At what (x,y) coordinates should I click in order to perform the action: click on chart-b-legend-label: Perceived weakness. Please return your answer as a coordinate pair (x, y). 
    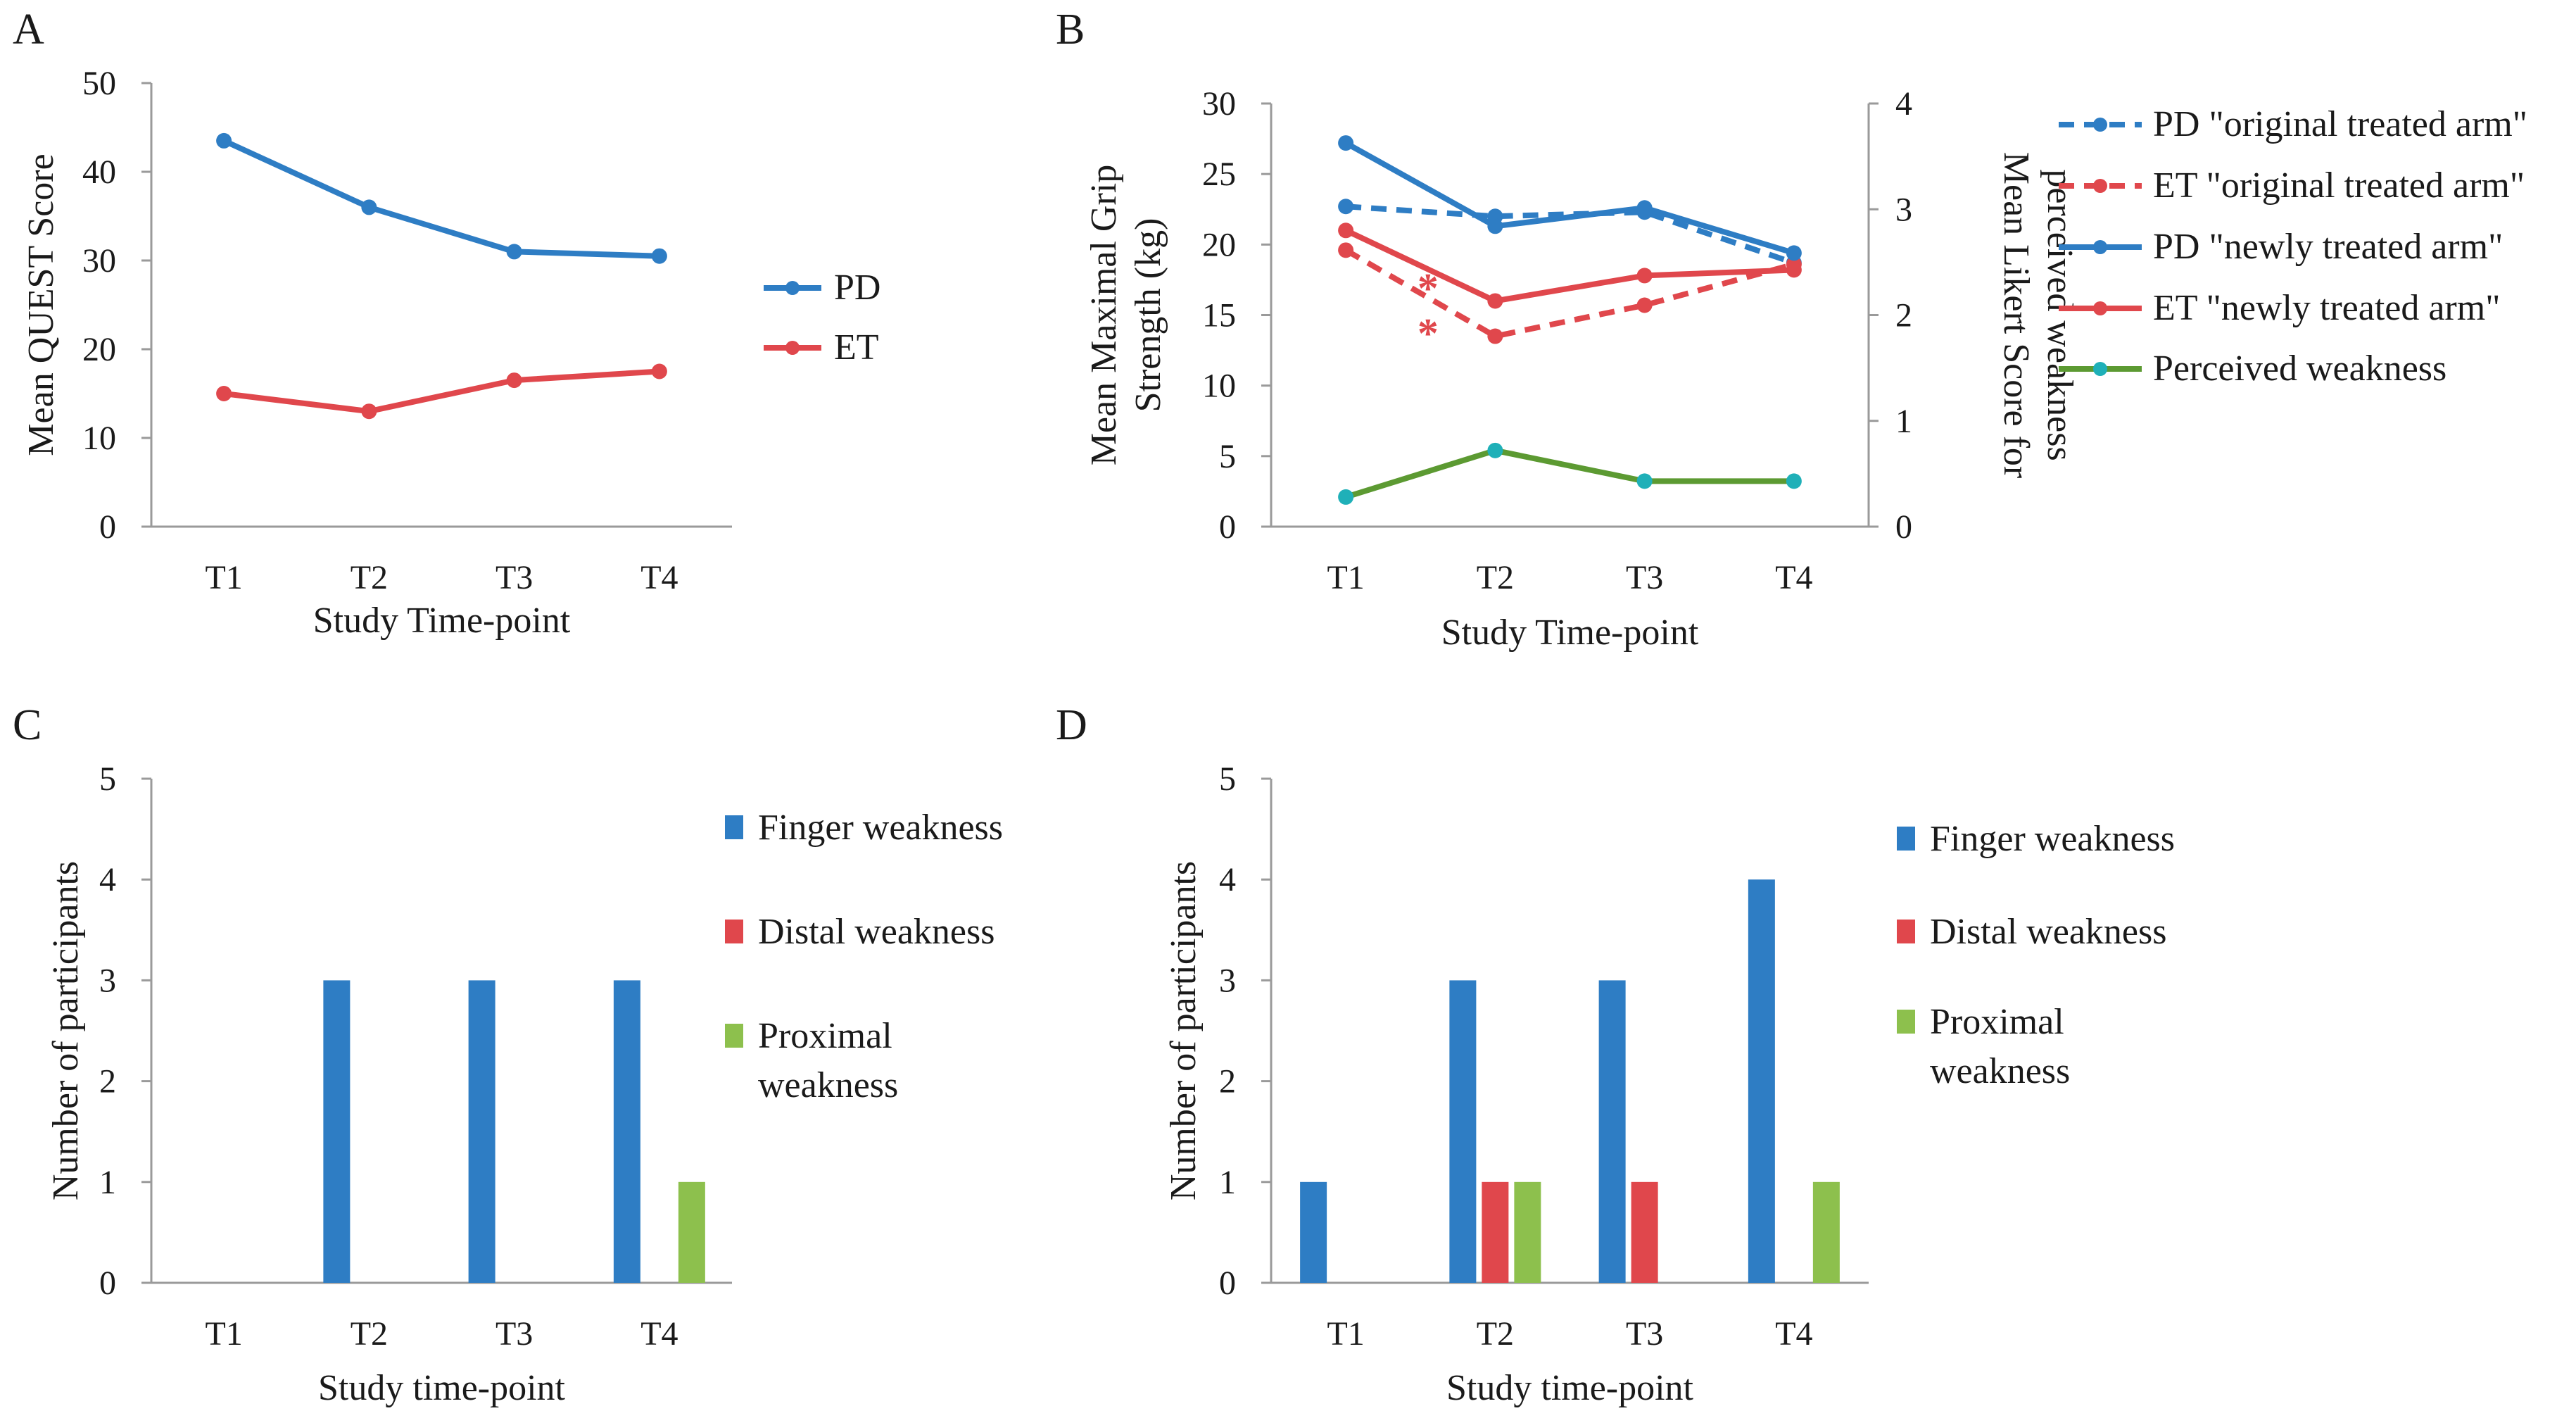
    Looking at the image, I should click on (2299, 369).